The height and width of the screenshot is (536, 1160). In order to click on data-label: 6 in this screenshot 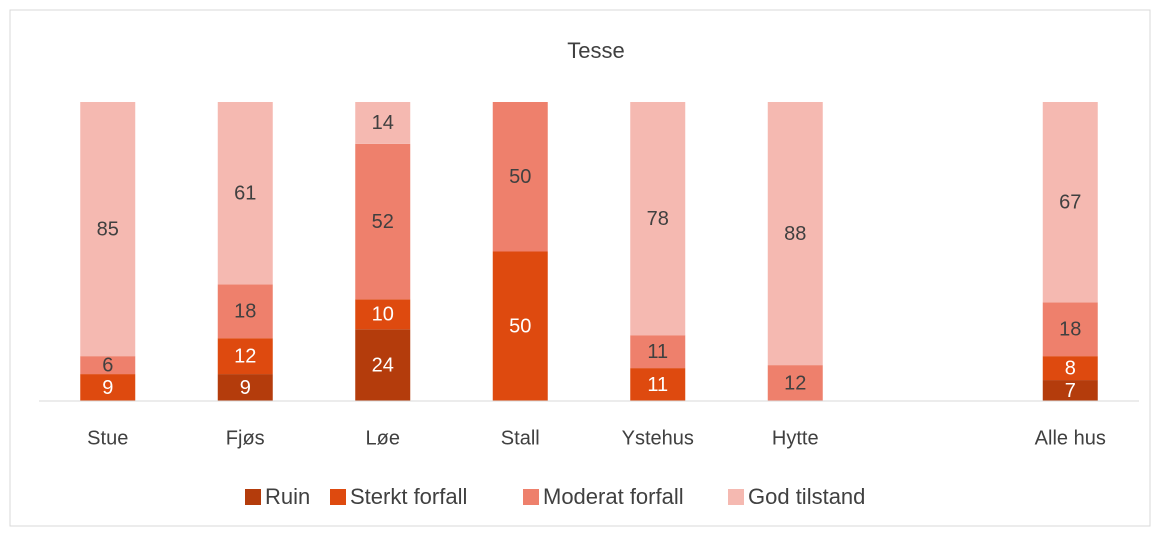, I will do `click(107, 365)`.